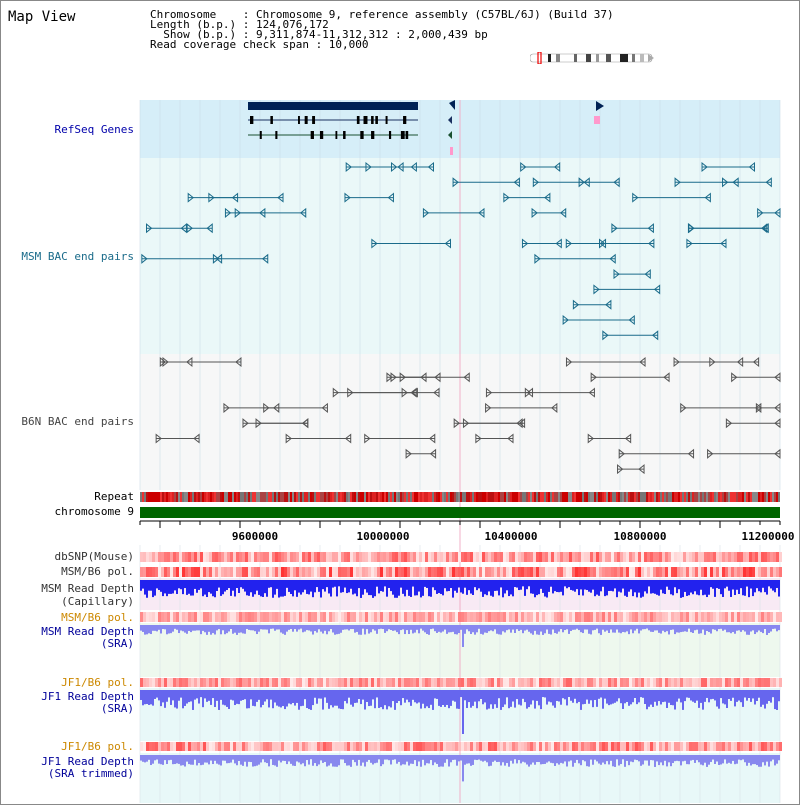  Describe the element at coordinates (460, 497) in the screenshot. I see `repeat-track` at that location.